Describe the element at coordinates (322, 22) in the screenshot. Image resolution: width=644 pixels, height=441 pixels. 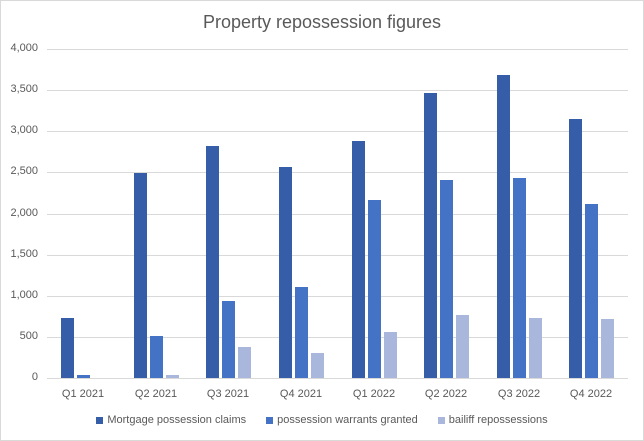
I see `chart-title: Property repossession figures` at that location.